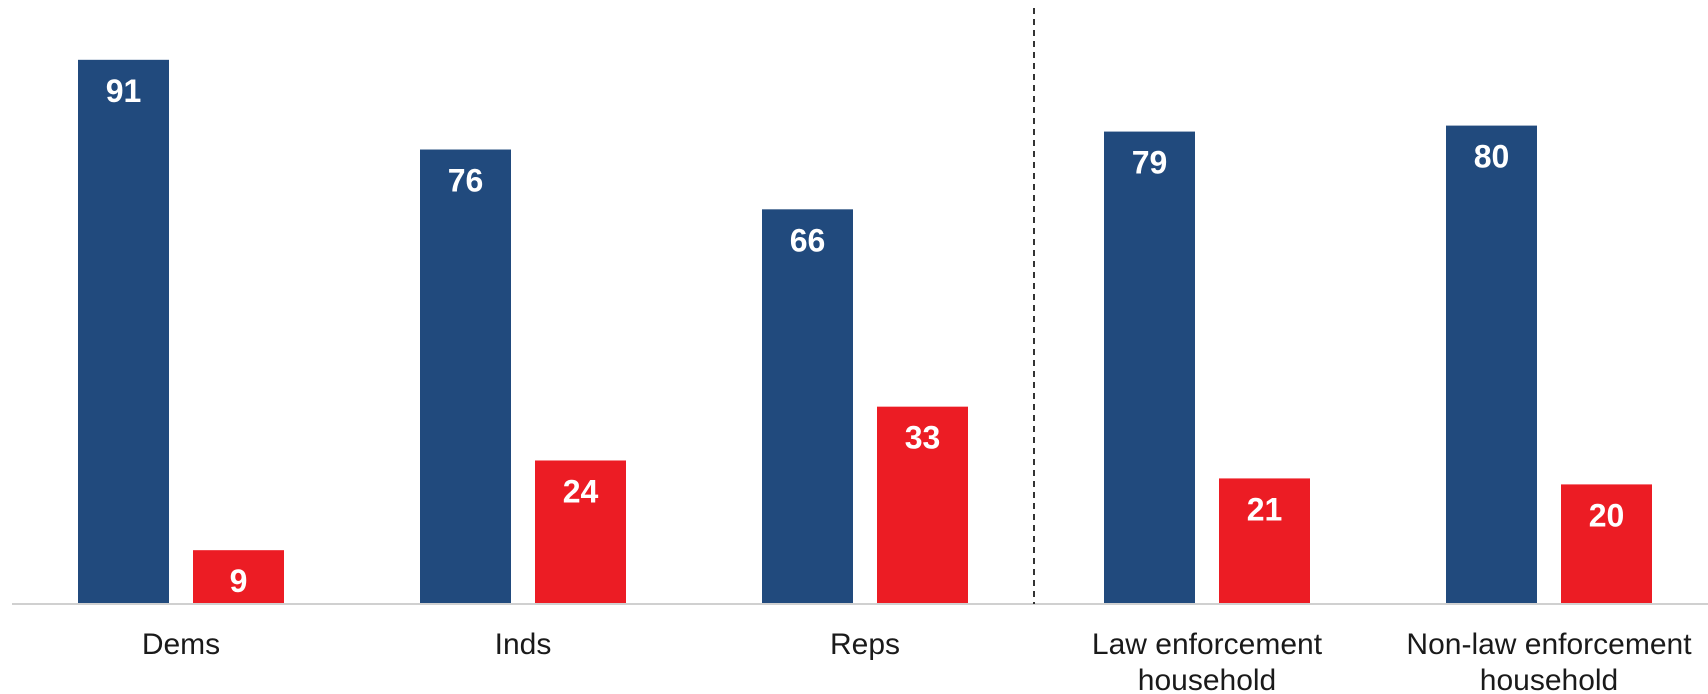  Describe the element at coordinates (465, 376) in the screenshot. I see `bar-series1-cat2` at that location.